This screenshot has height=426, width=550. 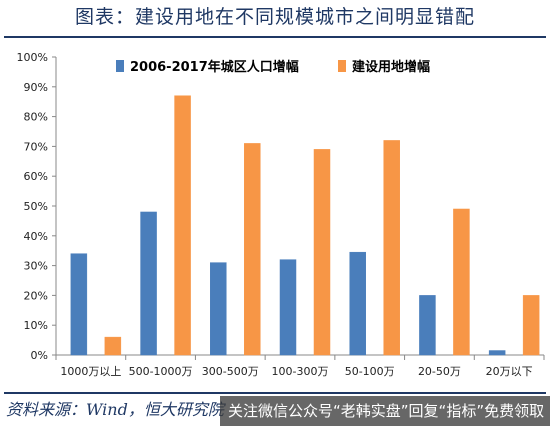 What do you see at coordinates (509, 371) in the screenshot?
I see `x-tick-label: 20万以下` at bounding box center [509, 371].